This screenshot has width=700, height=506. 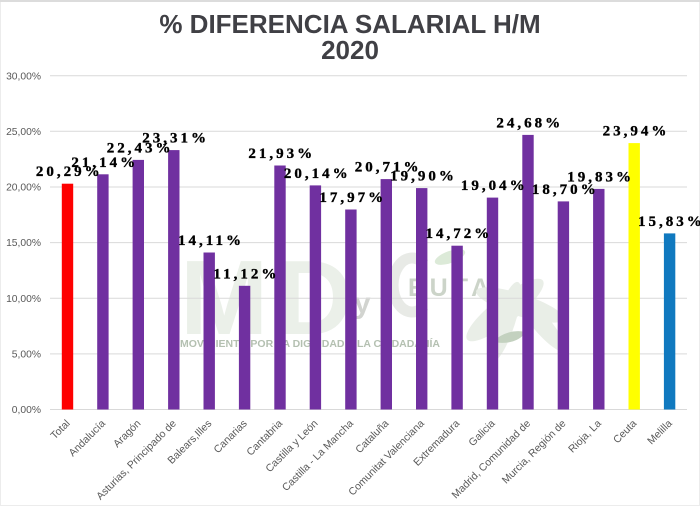 I want to click on svg-text: Castilla - La Mancha, so click(x=318, y=456).